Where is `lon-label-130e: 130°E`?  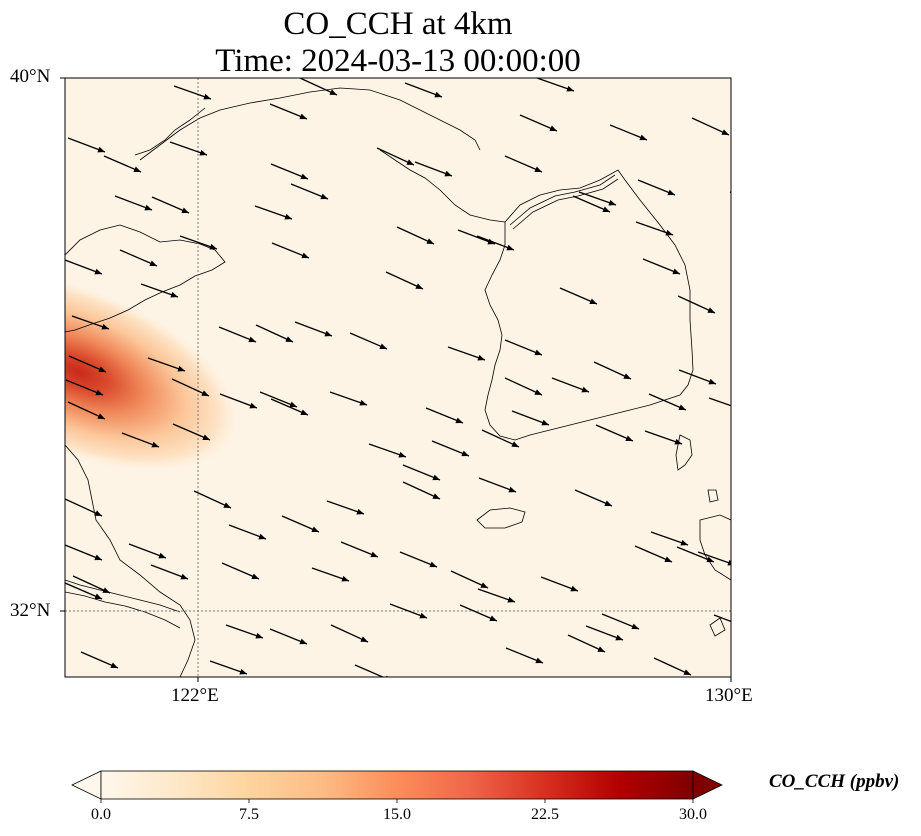
lon-label-130e: 130°E is located at coordinates (729, 695).